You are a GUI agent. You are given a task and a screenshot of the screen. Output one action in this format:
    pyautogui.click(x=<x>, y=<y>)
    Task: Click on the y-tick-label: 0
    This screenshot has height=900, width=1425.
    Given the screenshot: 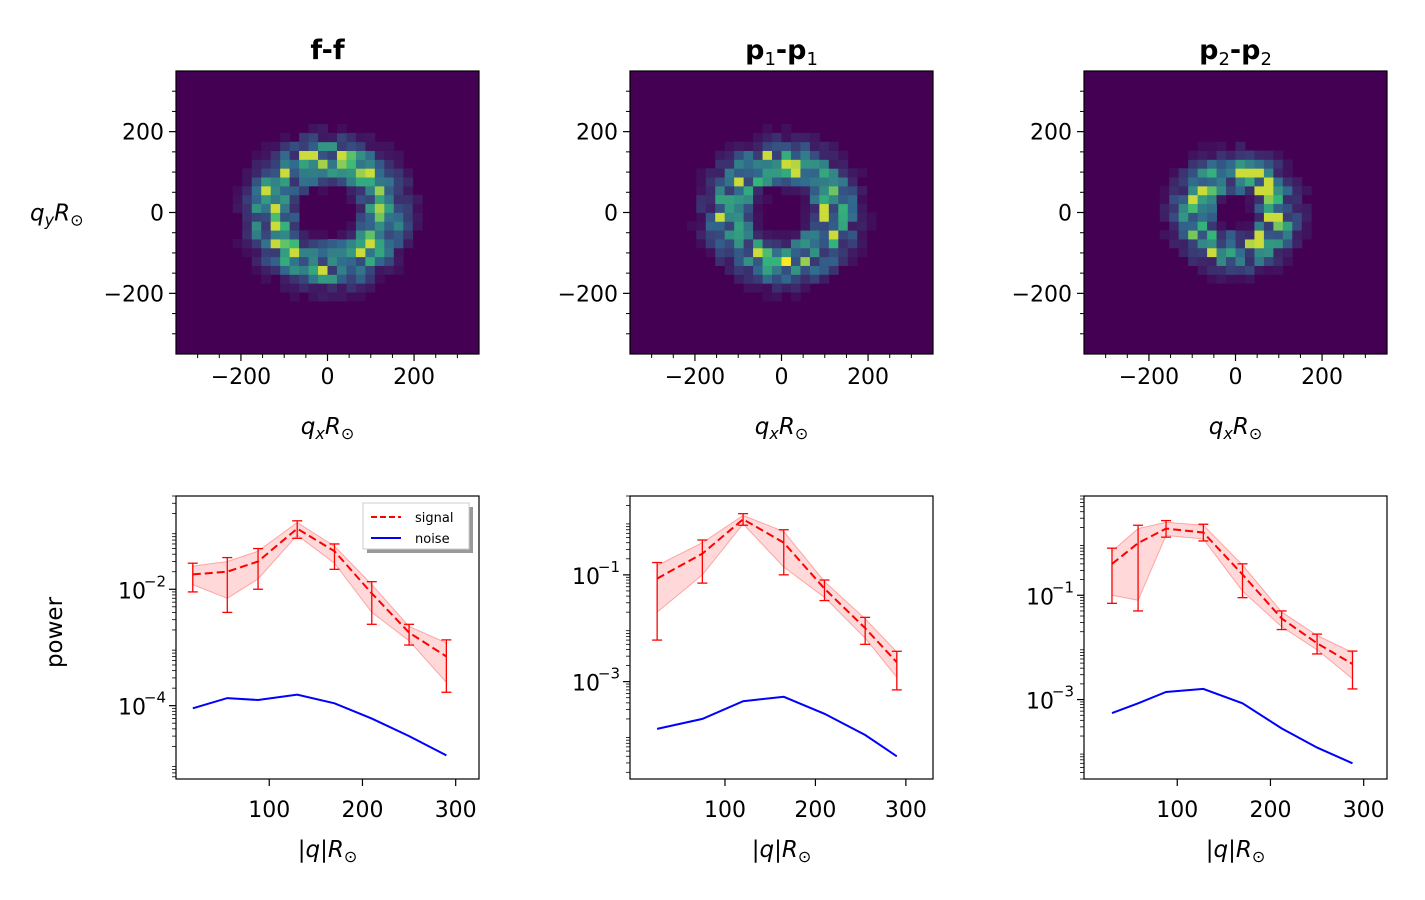 What is the action you would take?
    pyautogui.click(x=157, y=214)
    